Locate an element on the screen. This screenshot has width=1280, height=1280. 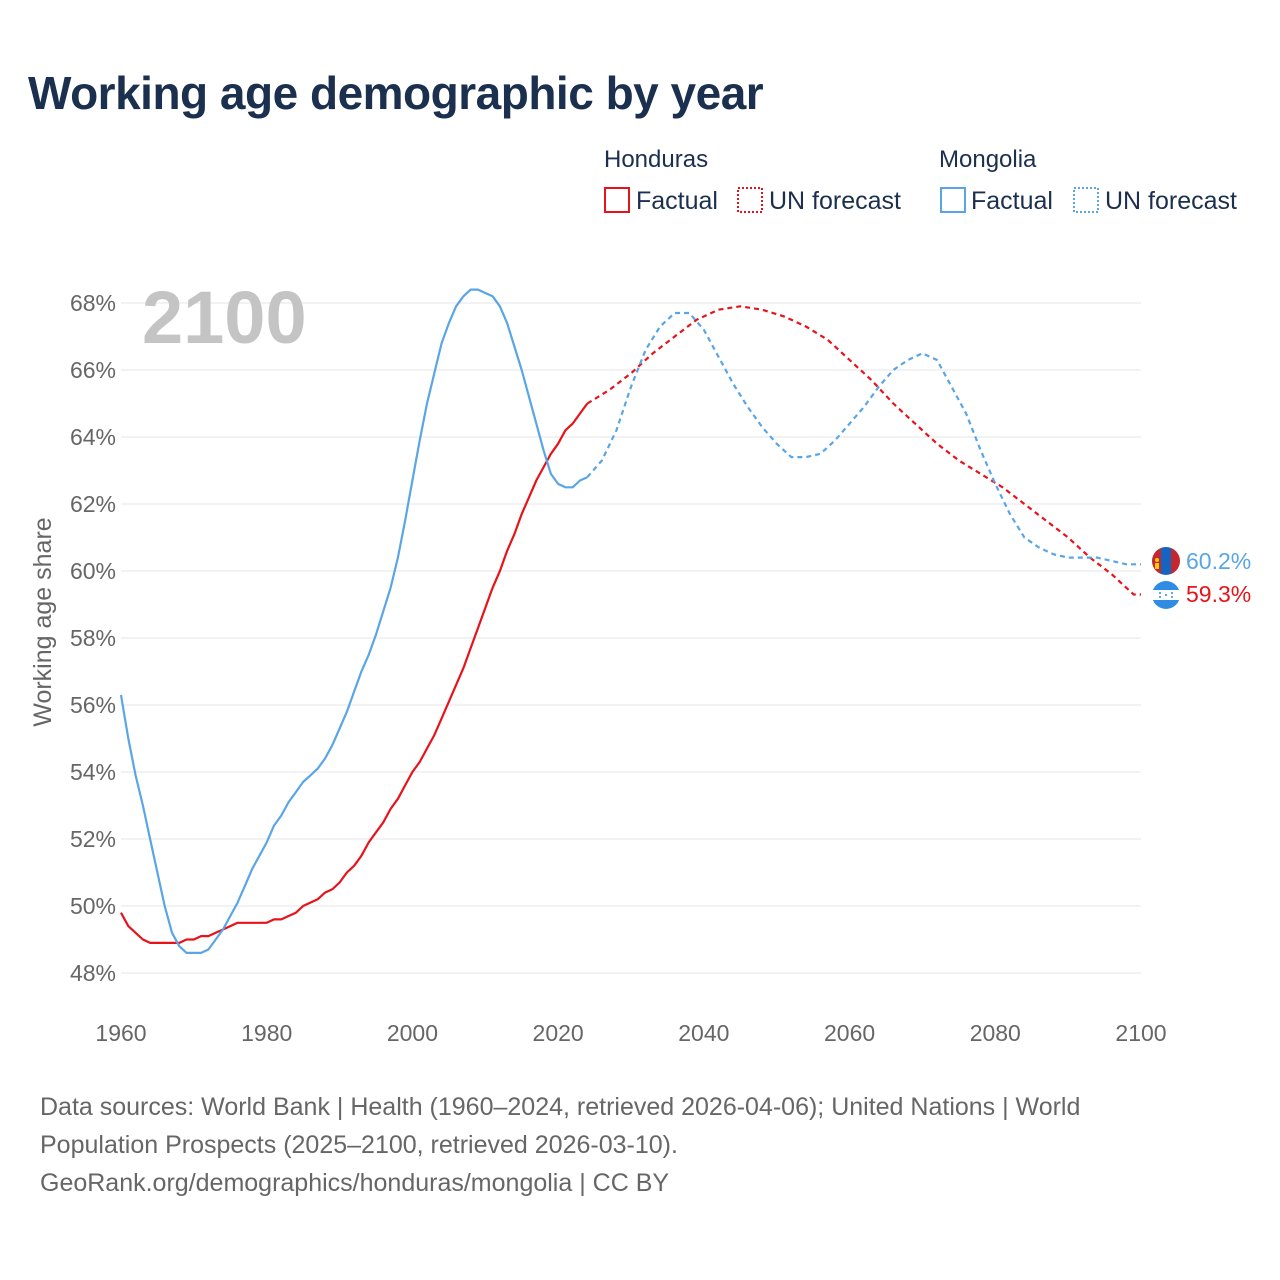
x-tick-label: 1960 is located at coordinates (120, 1033).